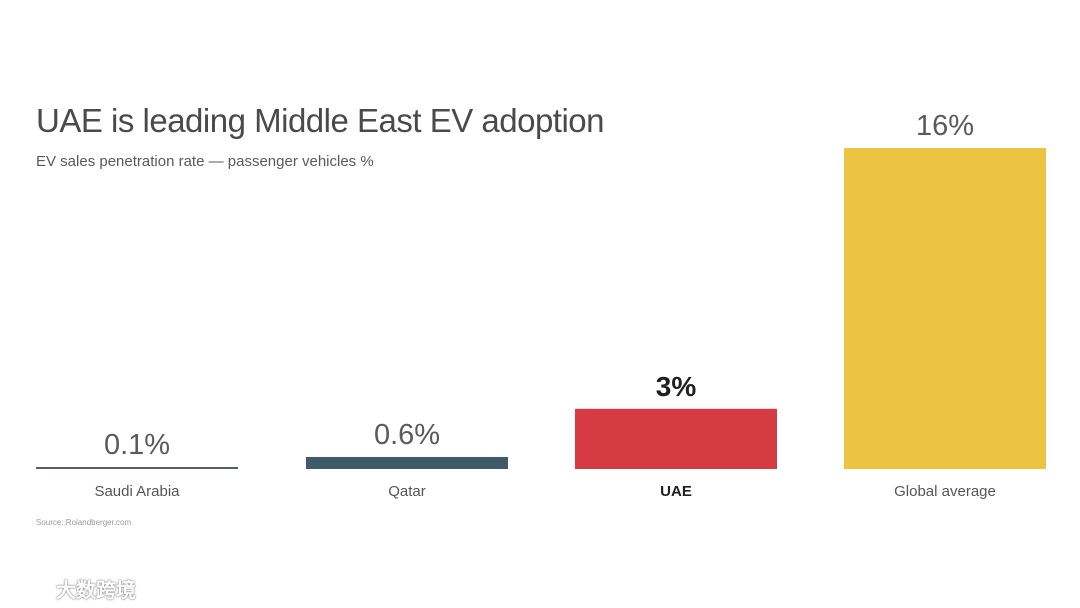 Image resolution: width=1080 pixels, height=608 pixels. I want to click on watermark-text: 大数跨境, so click(96, 589).